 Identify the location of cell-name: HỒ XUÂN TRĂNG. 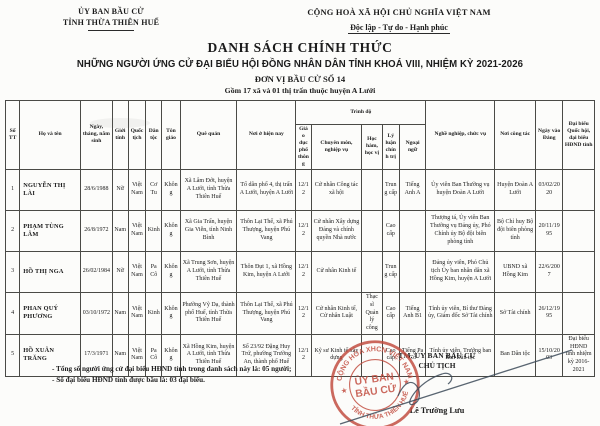
(50, 355).